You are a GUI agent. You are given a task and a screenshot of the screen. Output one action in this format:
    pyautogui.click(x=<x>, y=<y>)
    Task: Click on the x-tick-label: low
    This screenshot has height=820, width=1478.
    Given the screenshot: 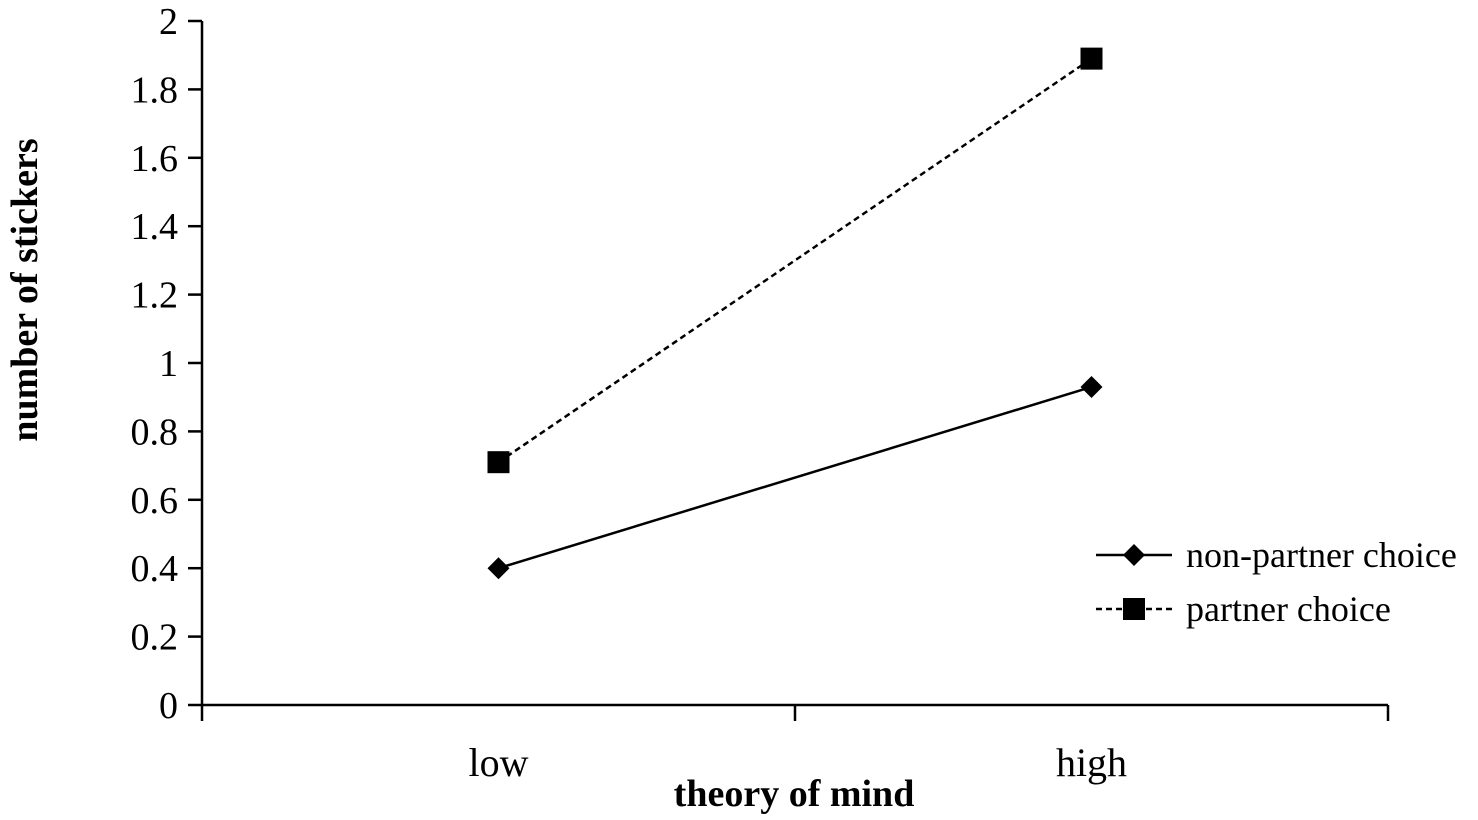 What is the action you would take?
    pyautogui.click(x=499, y=762)
    